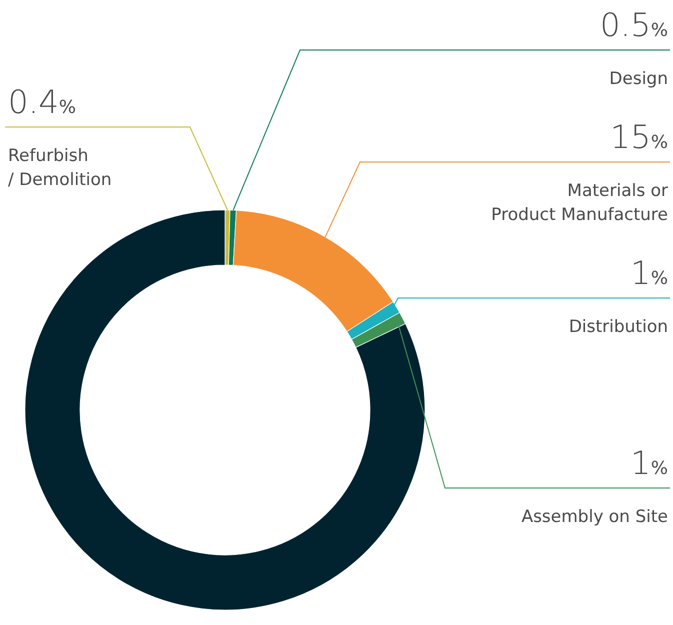  I want to click on slice-label: Design, so click(638, 79).